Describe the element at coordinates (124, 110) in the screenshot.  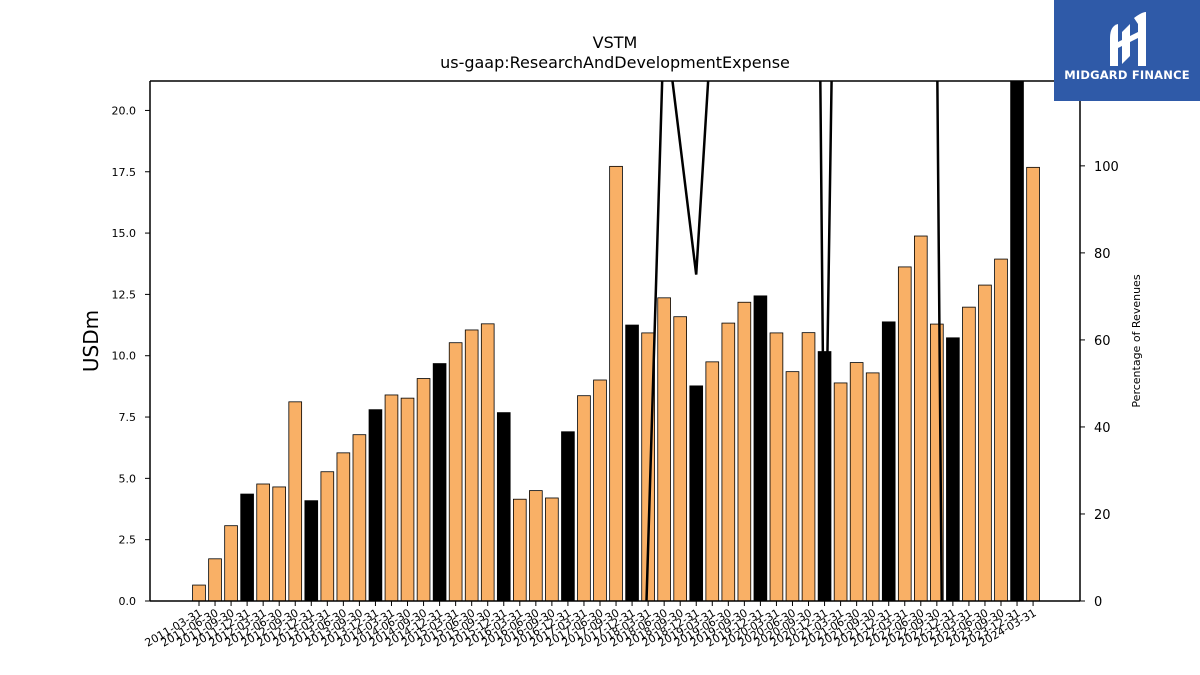
I see `y-tick-label: 20.0` at that location.